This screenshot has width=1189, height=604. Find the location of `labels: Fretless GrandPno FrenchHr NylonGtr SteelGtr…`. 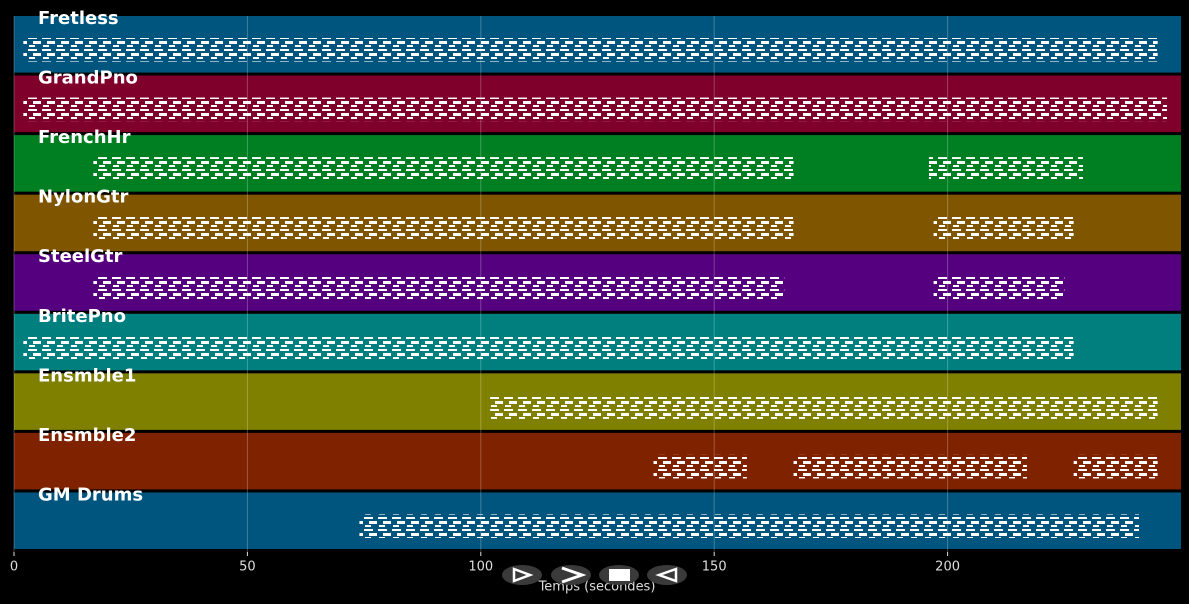

labels: Fretless GrandPno FrenchHr NylonGtr SteelGtr… is located at coordinates (90, 256).